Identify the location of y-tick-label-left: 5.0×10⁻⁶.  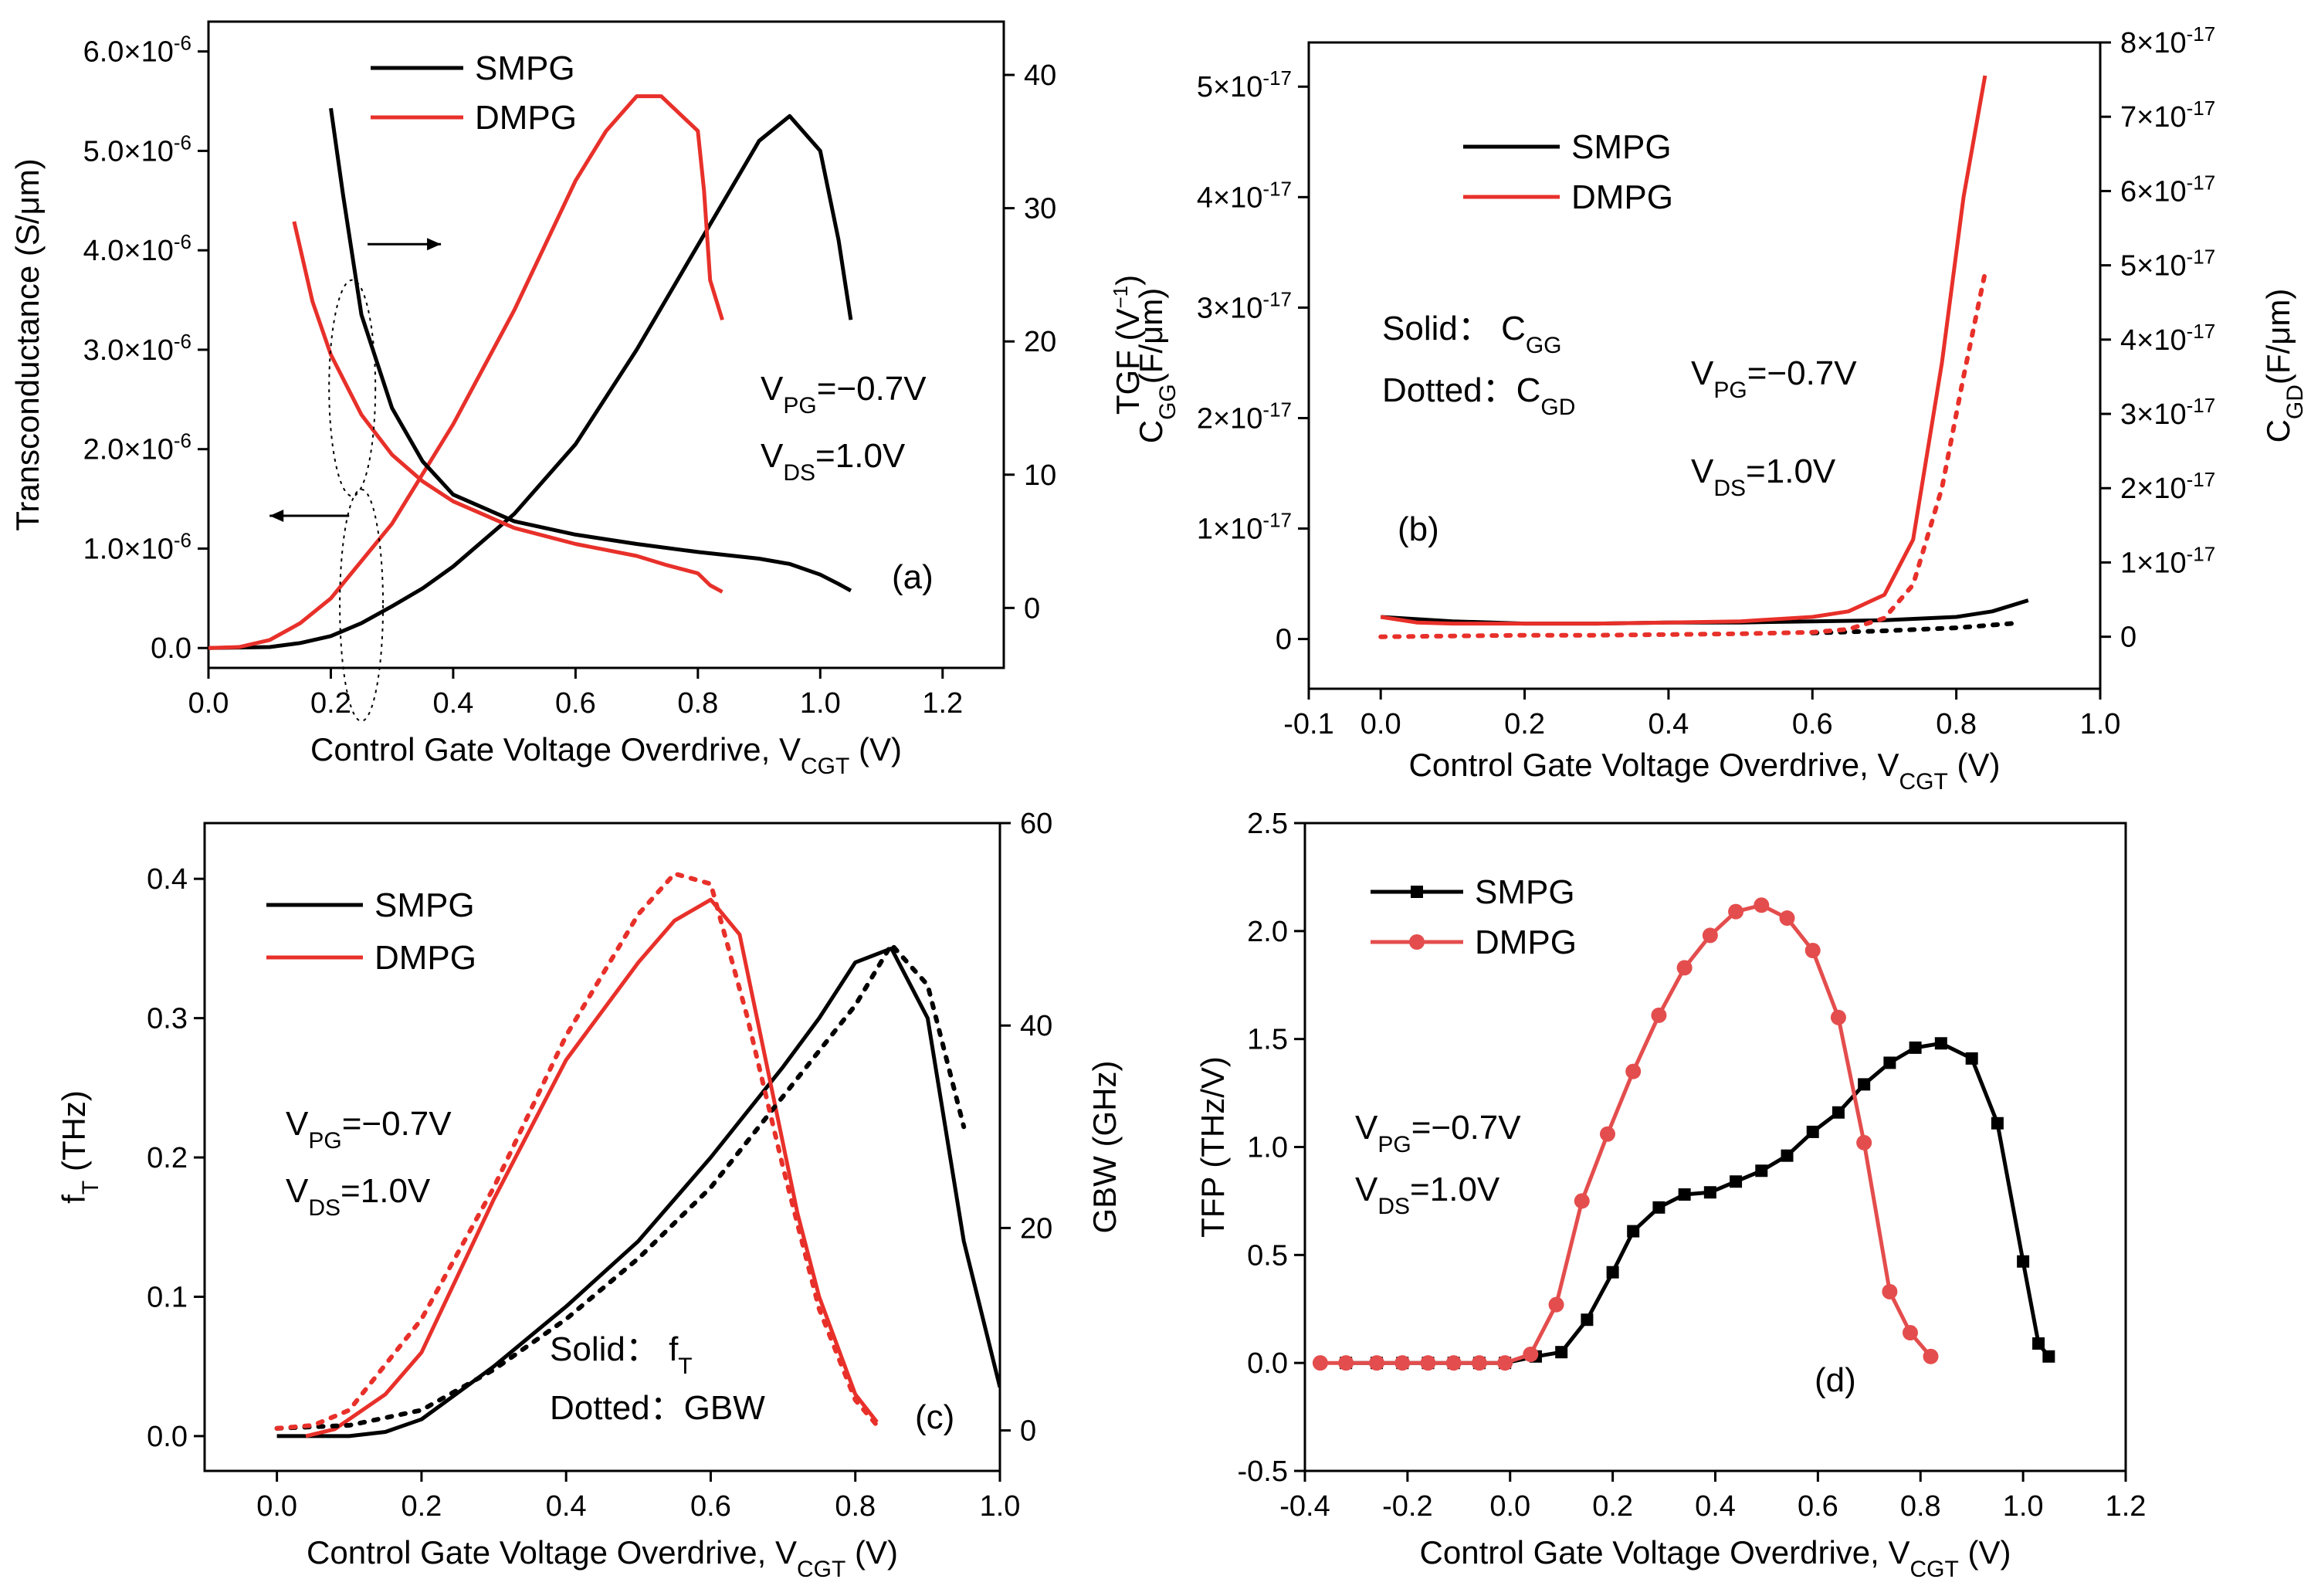
(137, 149).